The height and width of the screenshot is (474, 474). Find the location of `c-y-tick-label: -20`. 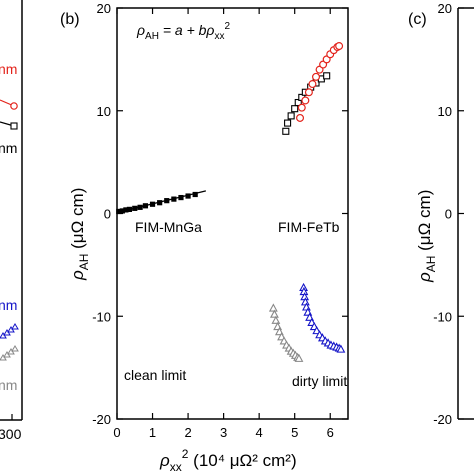

c-y-tick-label: -20 is located at coordinates (442, 419).